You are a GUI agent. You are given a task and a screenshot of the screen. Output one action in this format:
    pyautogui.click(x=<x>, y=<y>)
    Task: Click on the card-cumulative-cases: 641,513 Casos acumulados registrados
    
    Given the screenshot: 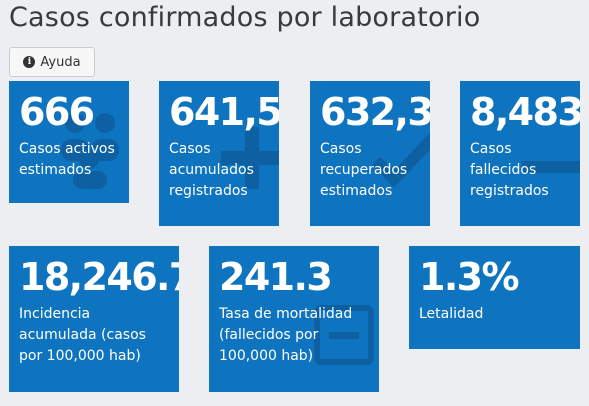 What is the action you would take?
    pyautogui.click(x=219, y=153)
    